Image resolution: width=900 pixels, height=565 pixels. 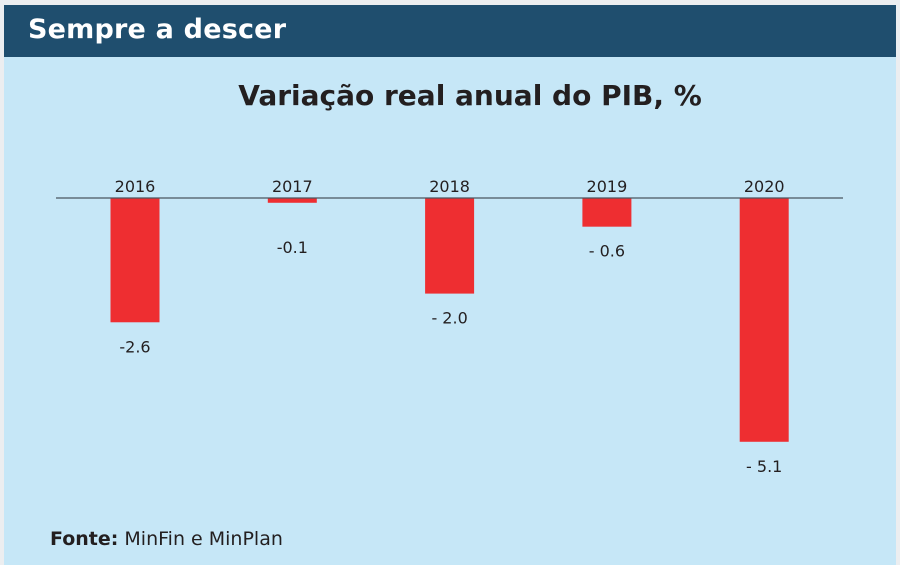 What do you see at coordinates (292, 247) in the screenshot?
I see `value-label-2017: -0.1` at bounding box center [292, 247].